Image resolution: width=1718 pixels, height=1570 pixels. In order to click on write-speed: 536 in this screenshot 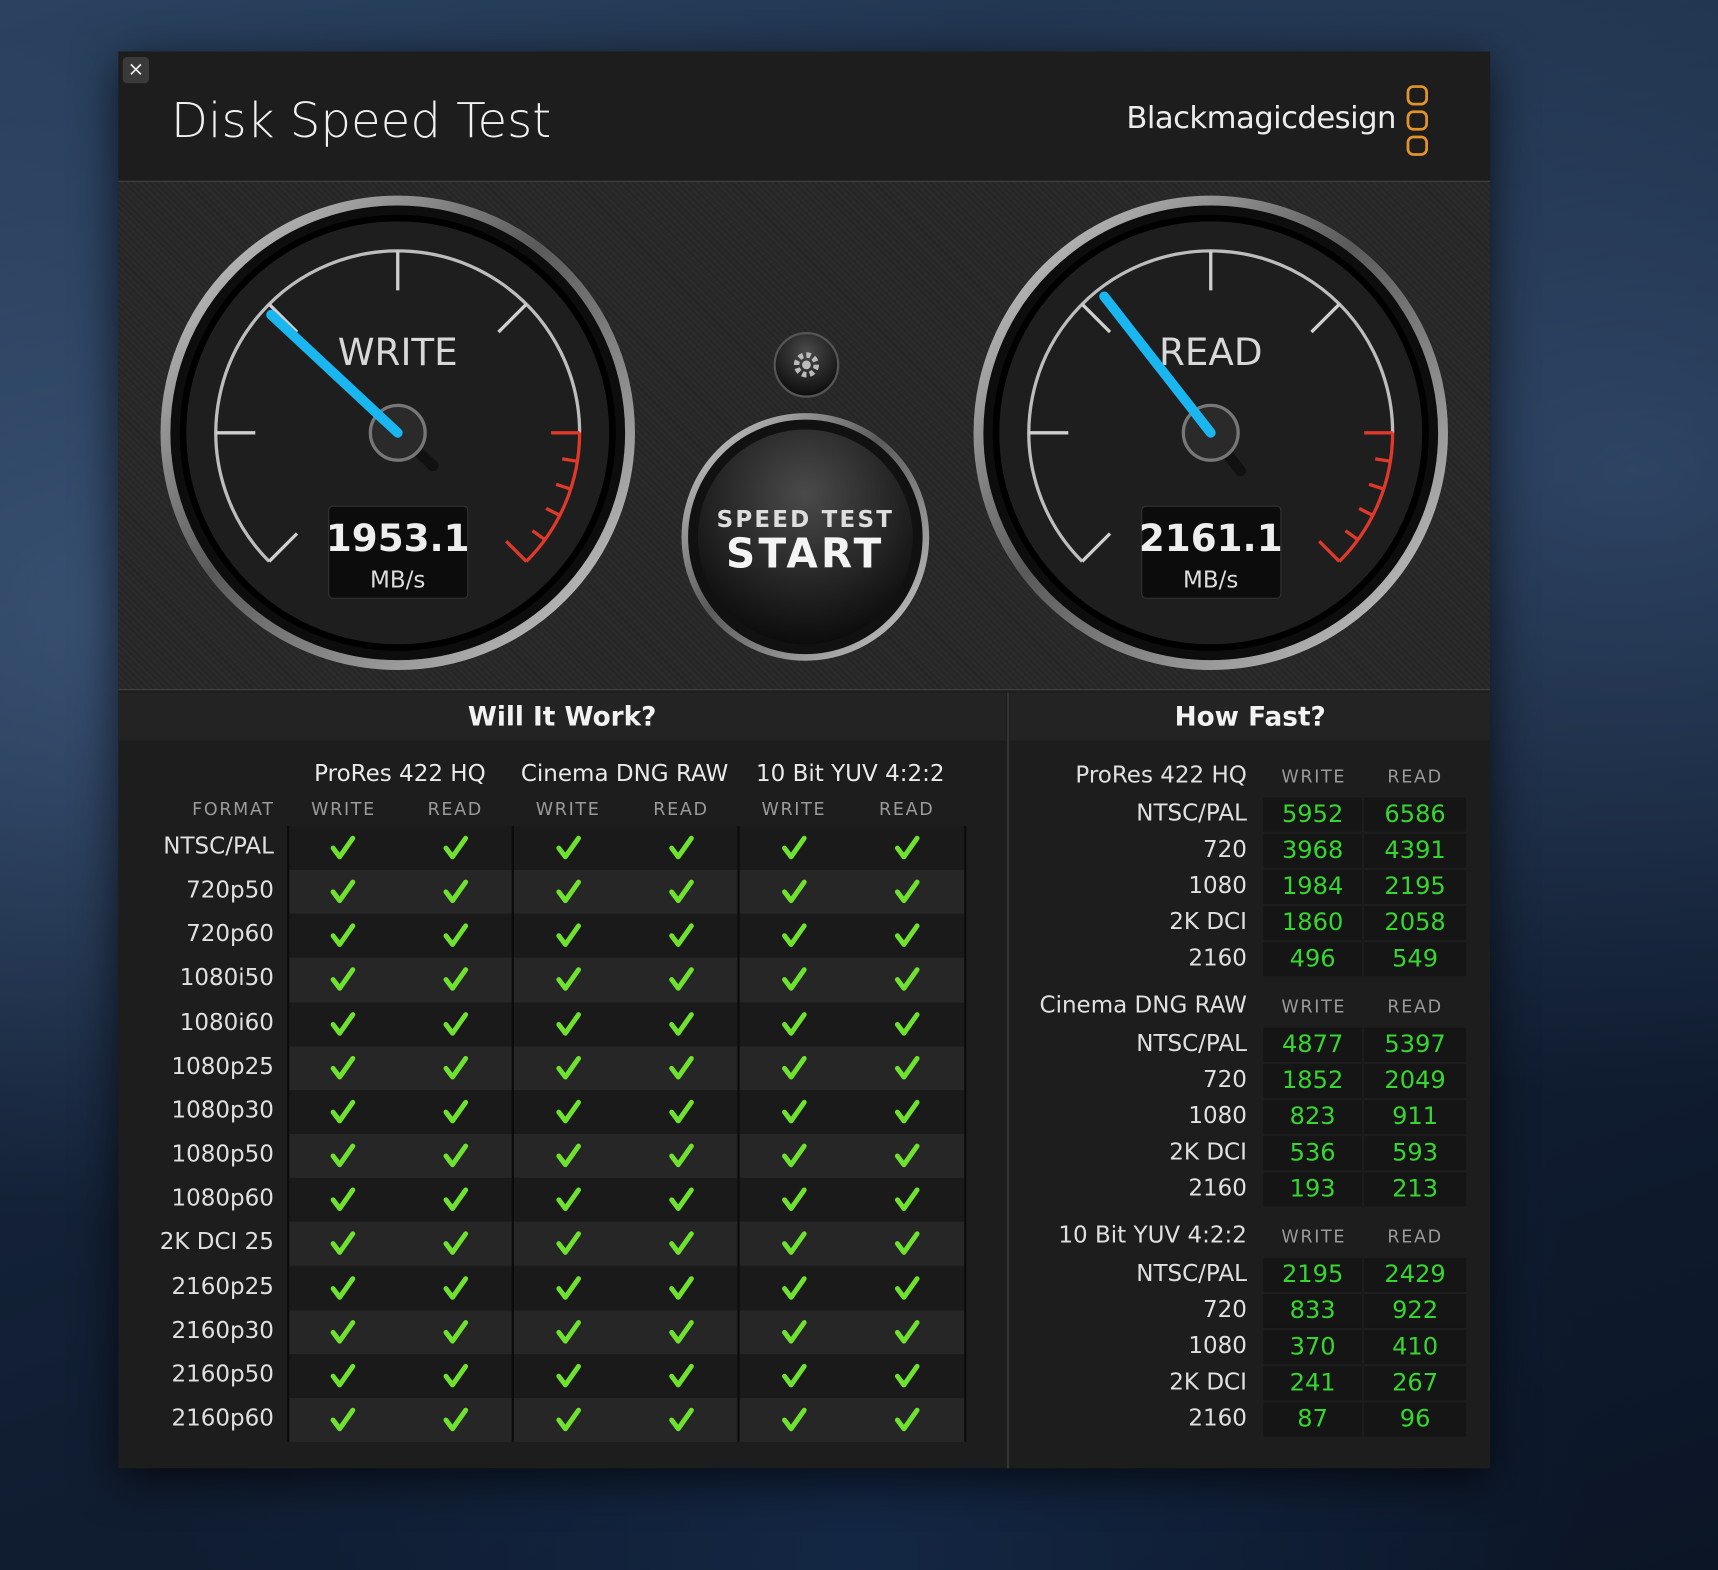, I will do `click(1312, 1153)`.